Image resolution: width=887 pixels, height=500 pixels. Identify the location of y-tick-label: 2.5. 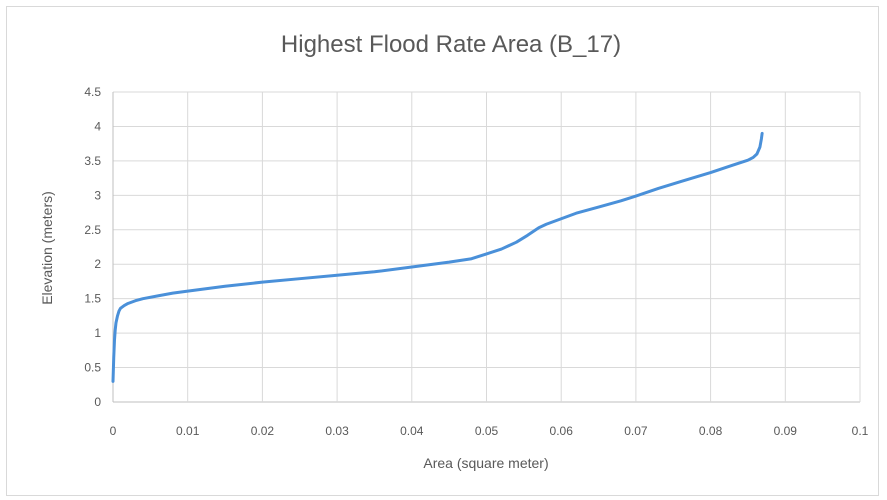
(92, 230).